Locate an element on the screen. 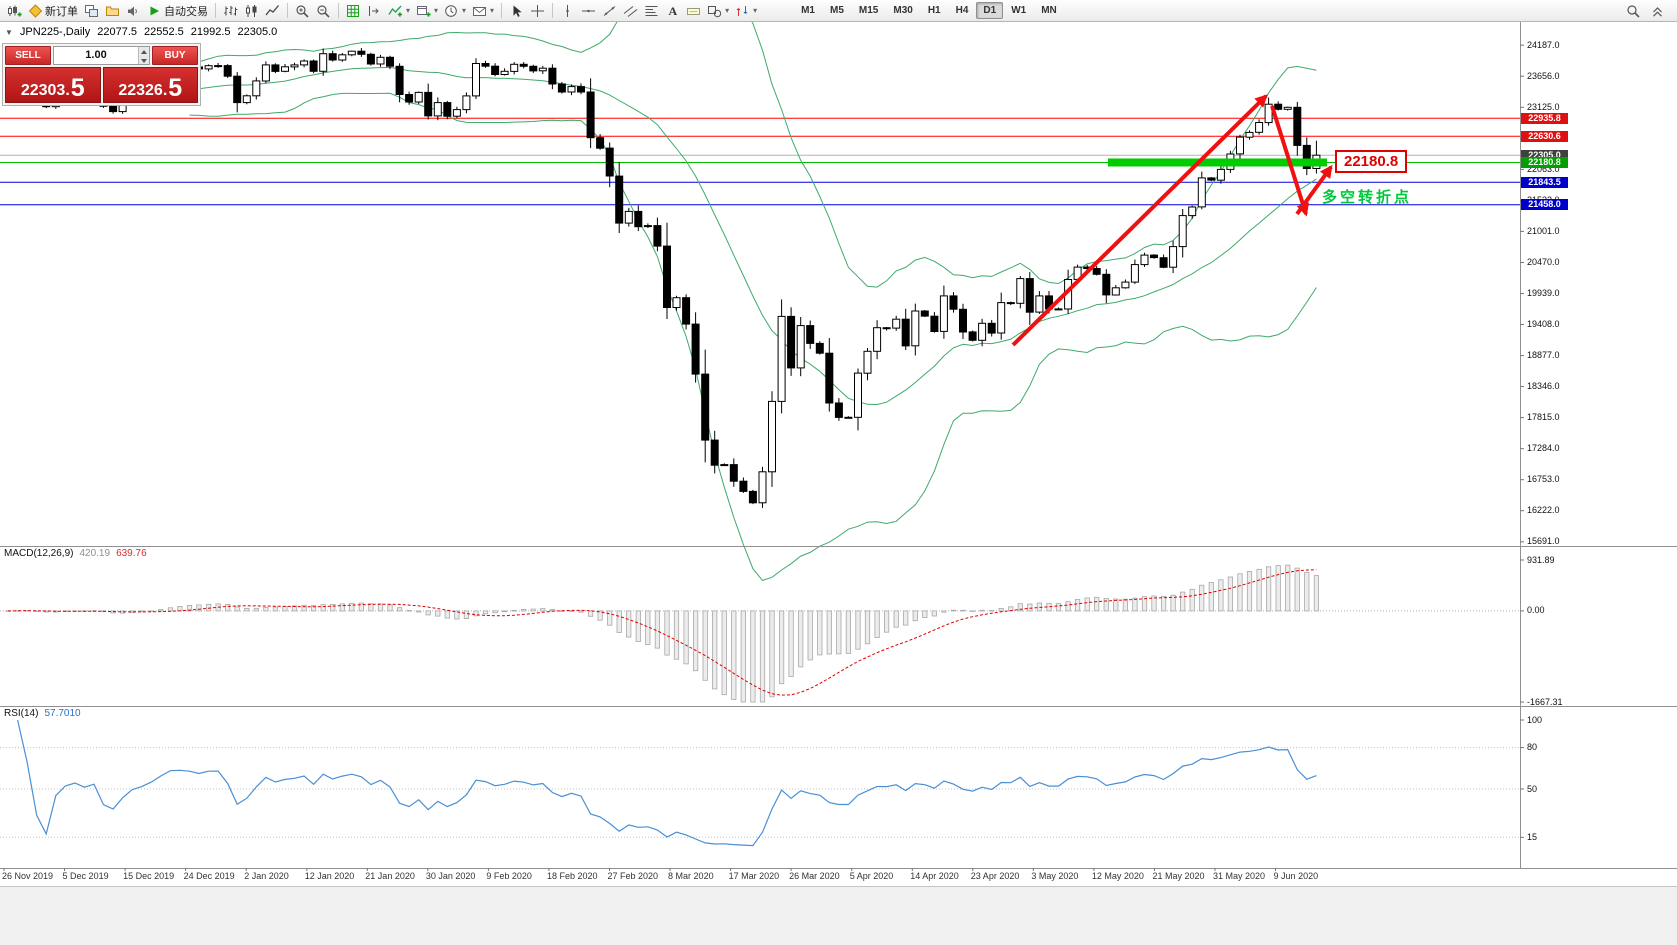 The height and width of the screenshot is (945, 1677). macd-axis-label: 0.00 is located at coordinates (1536, 610).